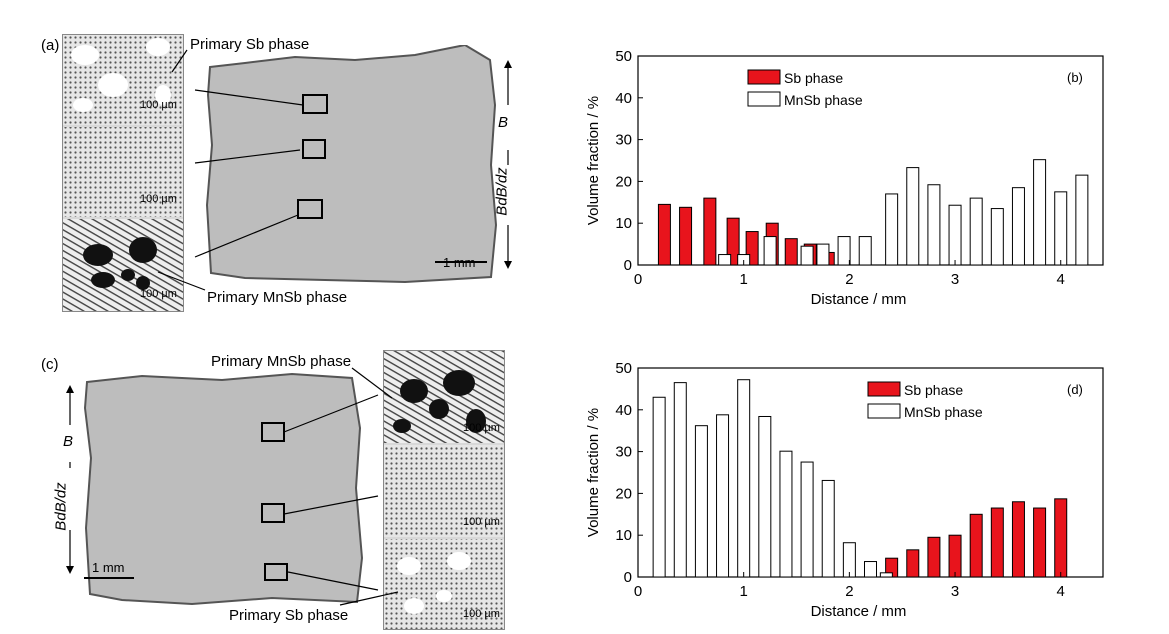 This screenshot has height=634, width=1169. I want to click on cd-xtick-label-4: 4, so click(1061, 591).